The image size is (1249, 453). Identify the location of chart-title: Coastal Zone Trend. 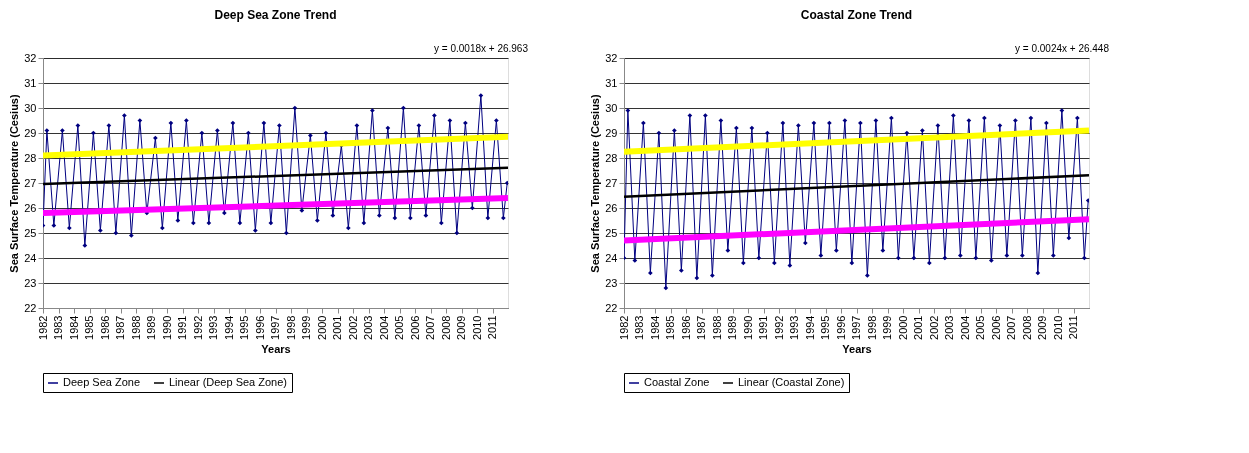
(856, 15).